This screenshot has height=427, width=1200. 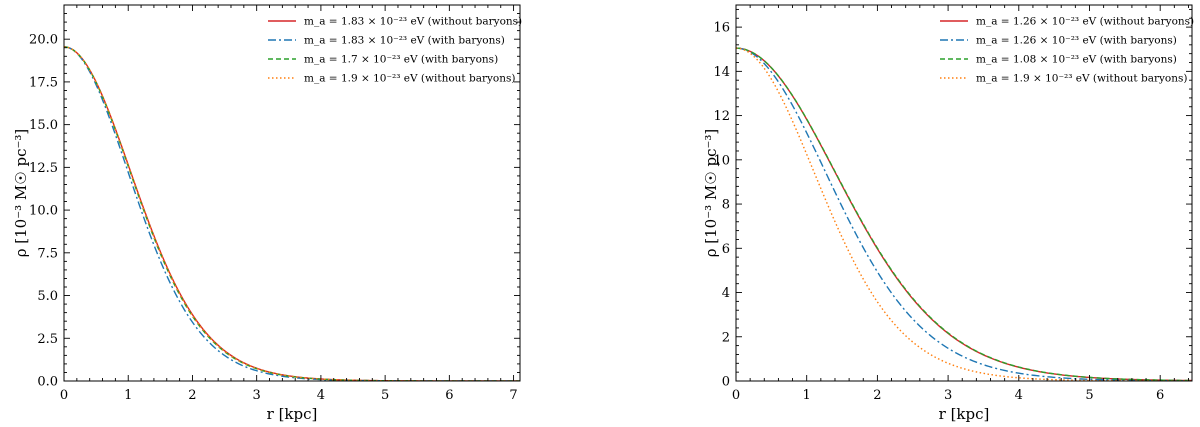 What do you see at coordinates (43, 40) in the screenshot?
I see `y-tick-label: 20.0` at bounding box center [43, 40].